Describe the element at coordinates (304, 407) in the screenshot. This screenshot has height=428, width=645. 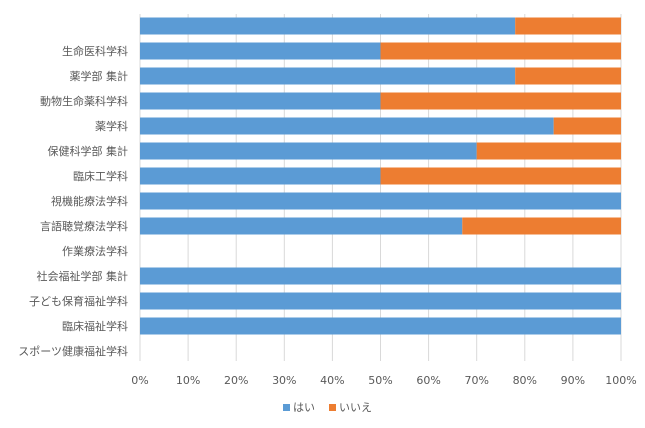
I see `legend-label-yes: はい` at that location.